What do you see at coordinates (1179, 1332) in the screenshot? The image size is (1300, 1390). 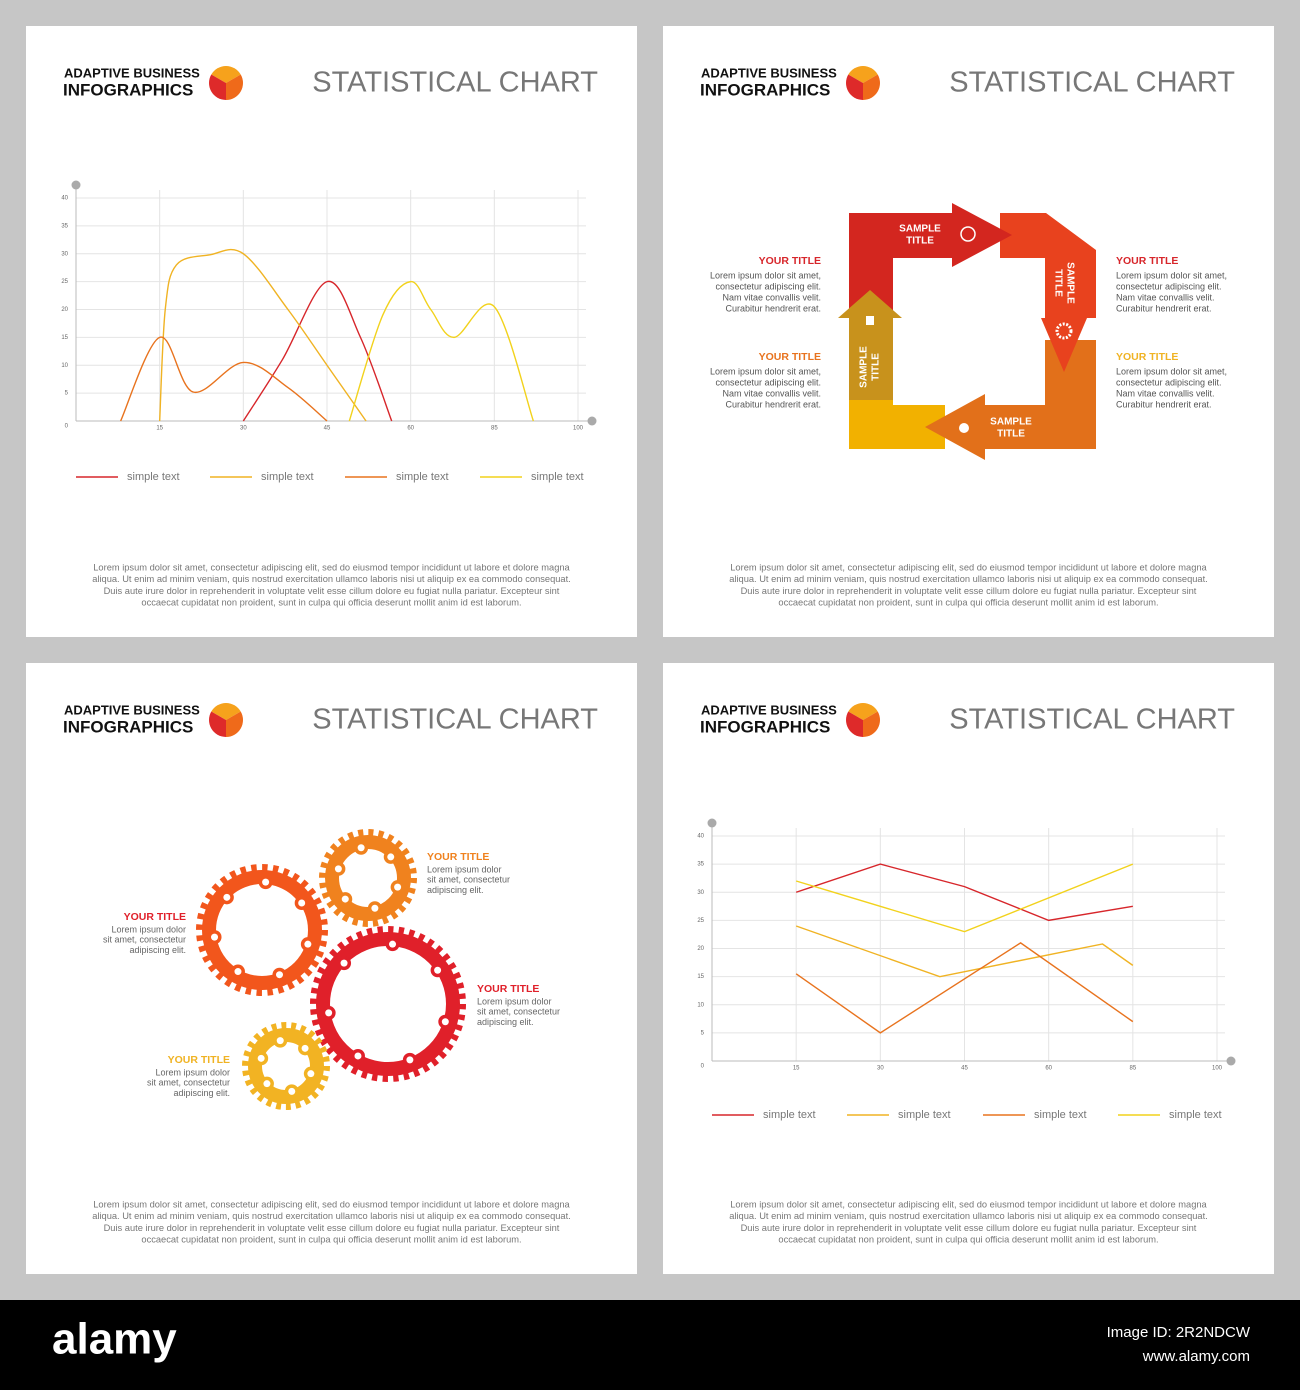 I see `image-id: Image ID: 2R2NDCW` at bounding box center [1179, 1332].